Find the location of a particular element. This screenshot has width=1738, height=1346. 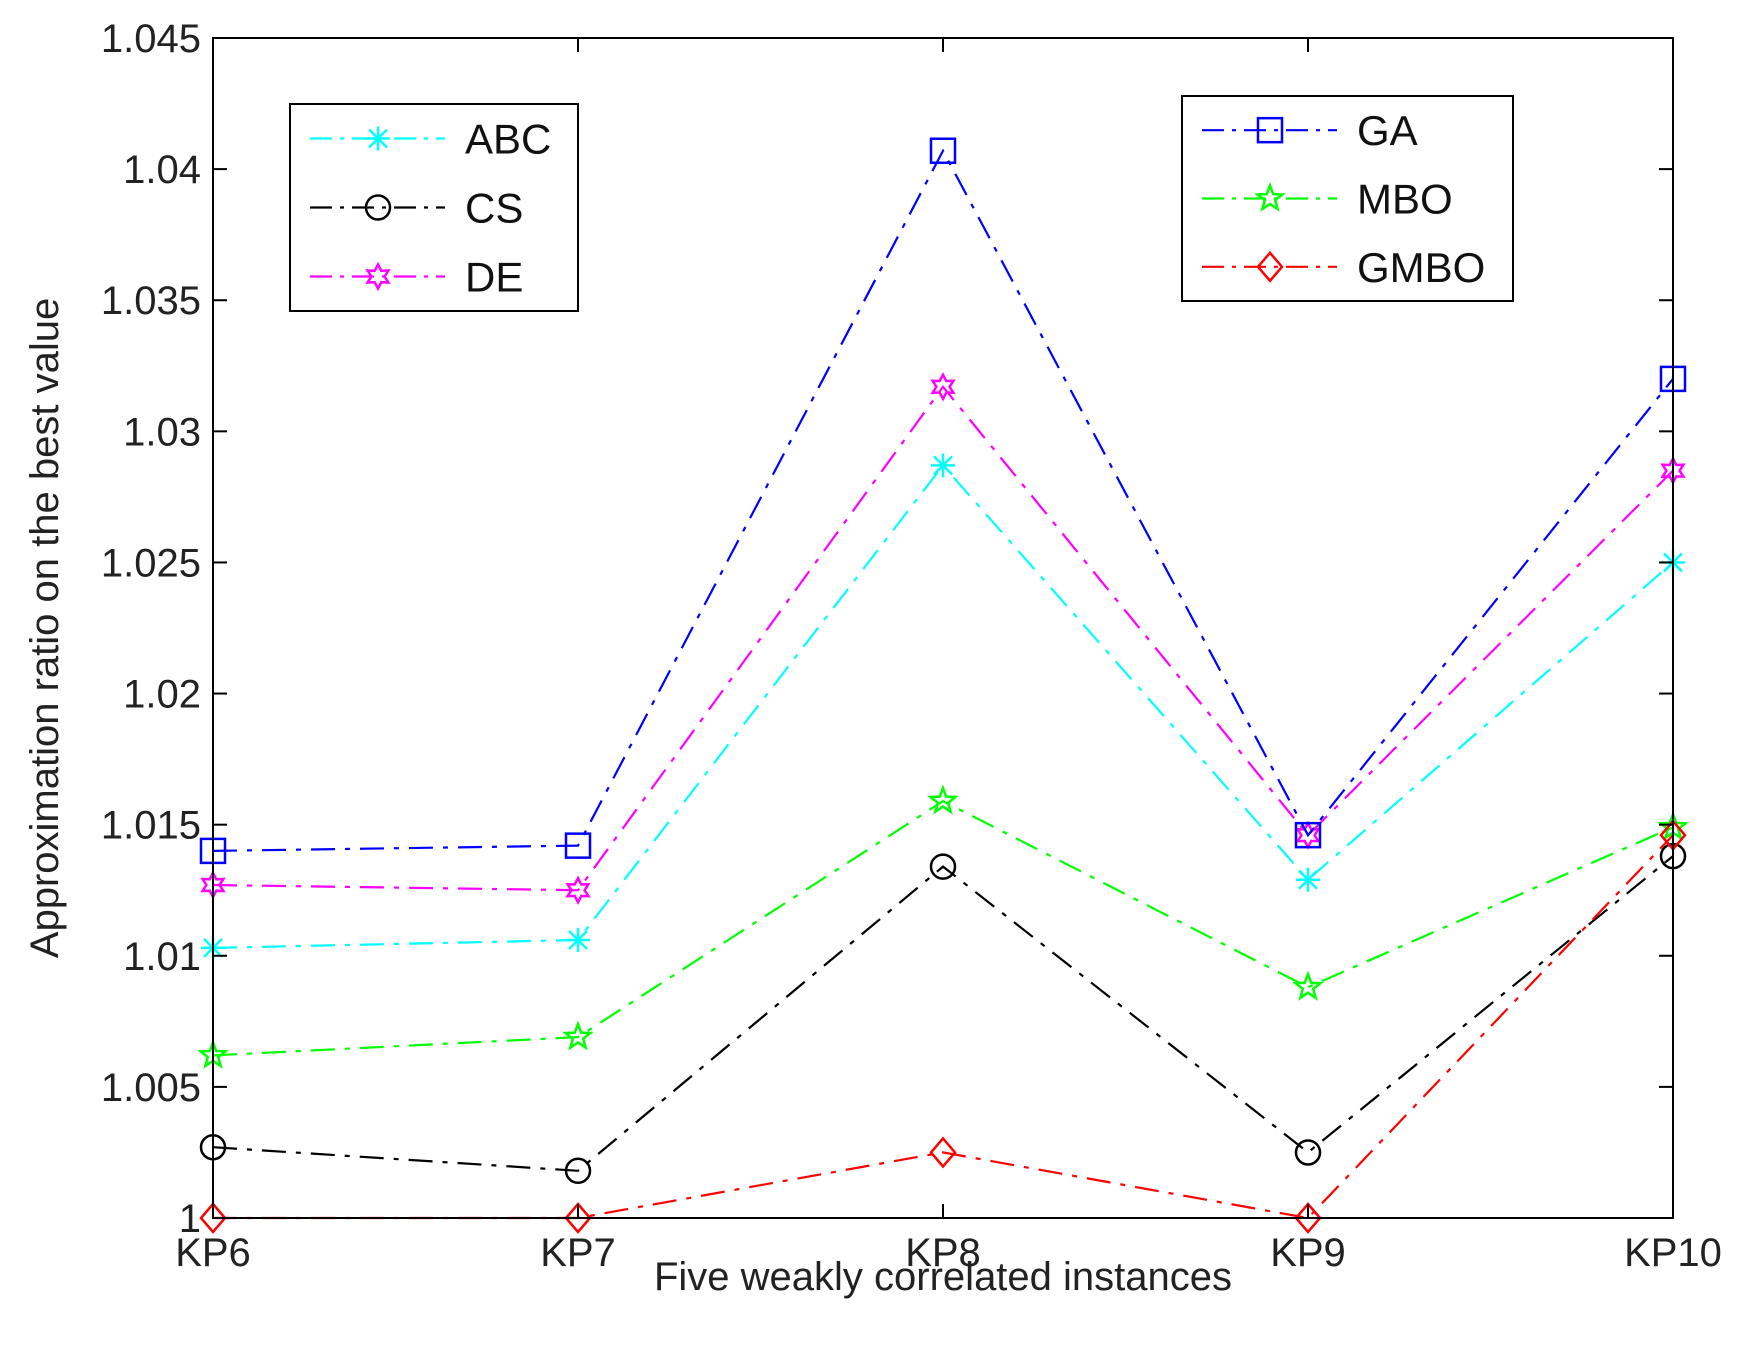

data-point-gmbo-kp7 is located at coordinates (578, 1218).